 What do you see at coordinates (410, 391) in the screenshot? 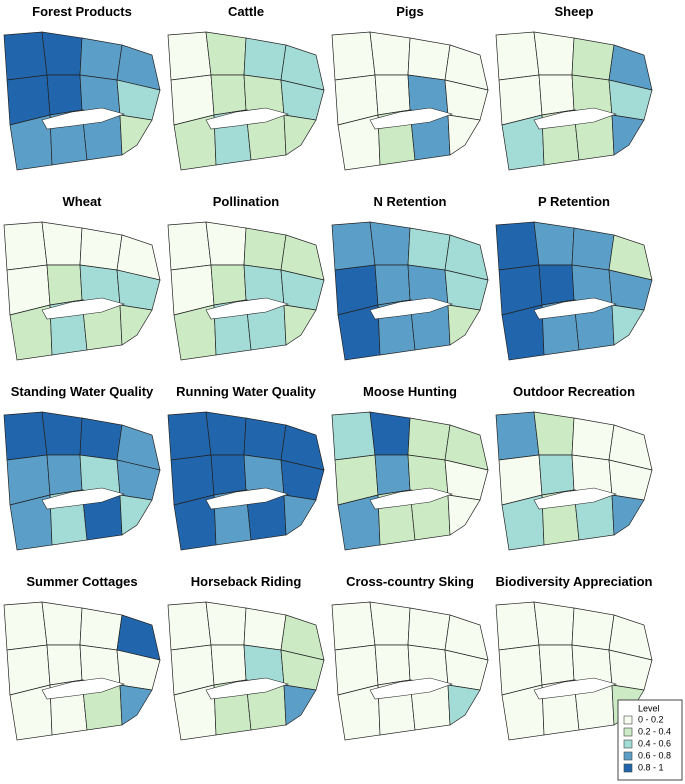
I see `map-title: Moose Hunting` at bounding box center [410, 391].